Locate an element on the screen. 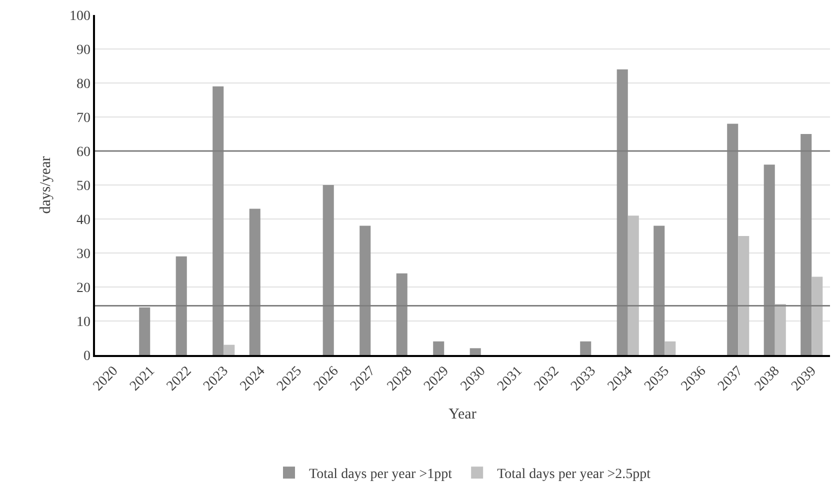  legend-label: Total days per year >2.5ppt is located at coordinates (574, 474).